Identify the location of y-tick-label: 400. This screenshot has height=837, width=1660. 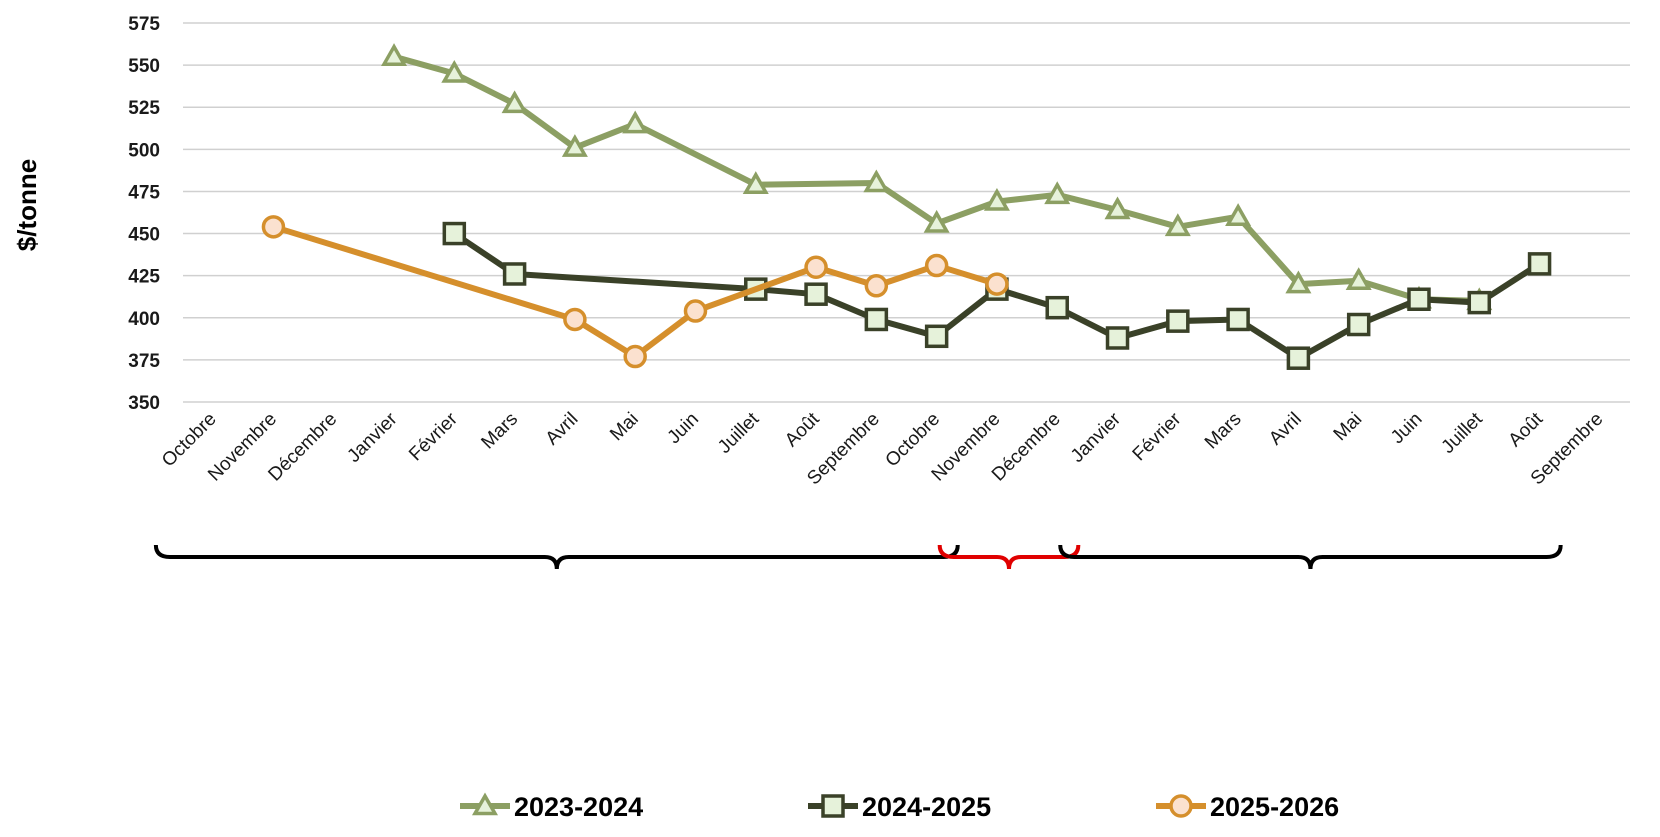
(144, 319).